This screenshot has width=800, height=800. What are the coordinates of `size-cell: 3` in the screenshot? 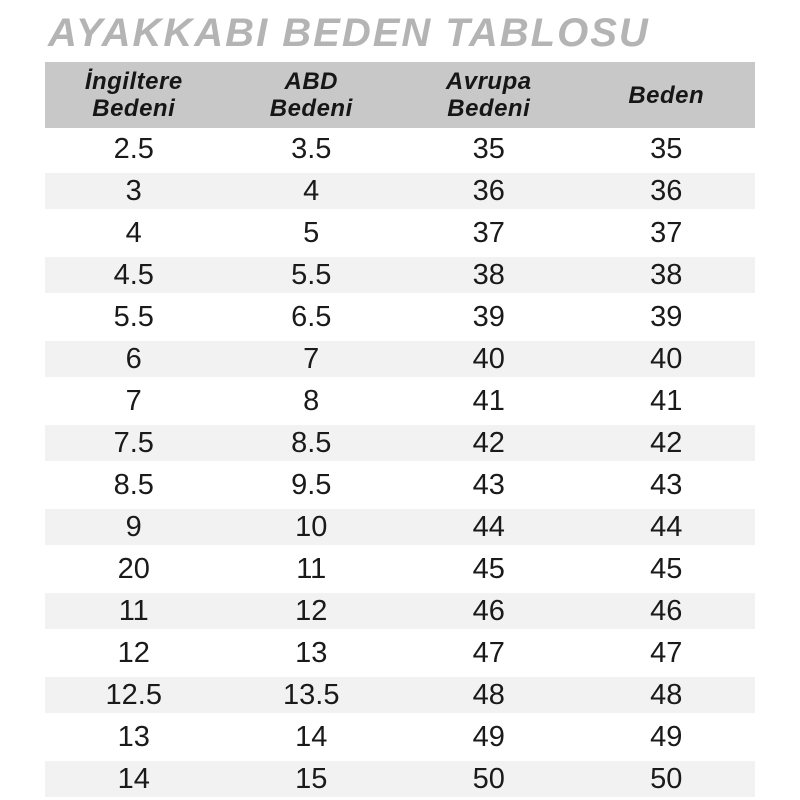 It's located at (134, 191).